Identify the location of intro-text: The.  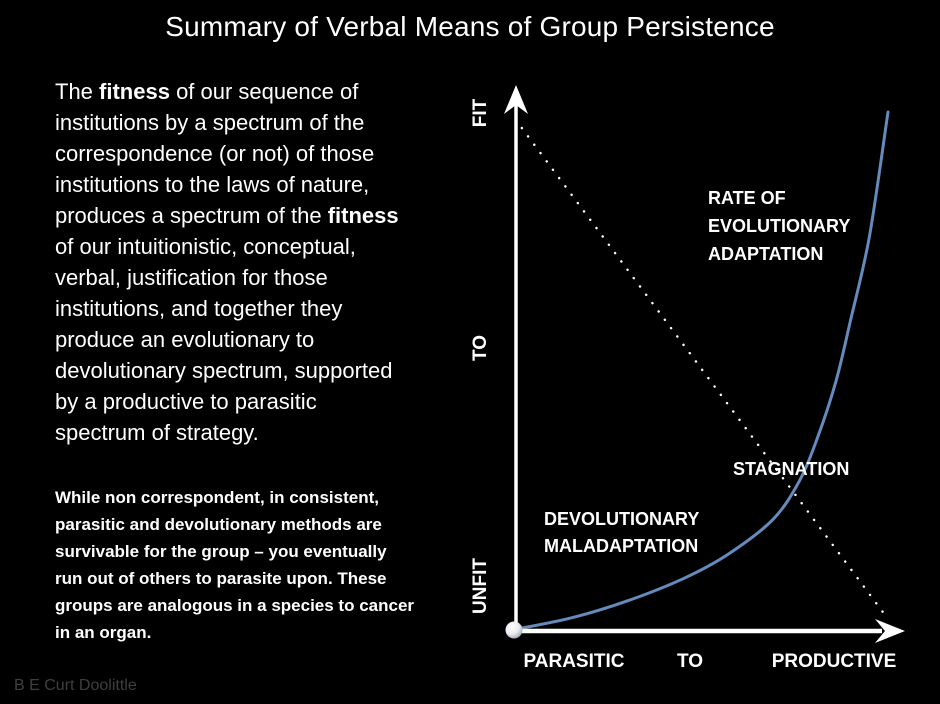
(77, 91).